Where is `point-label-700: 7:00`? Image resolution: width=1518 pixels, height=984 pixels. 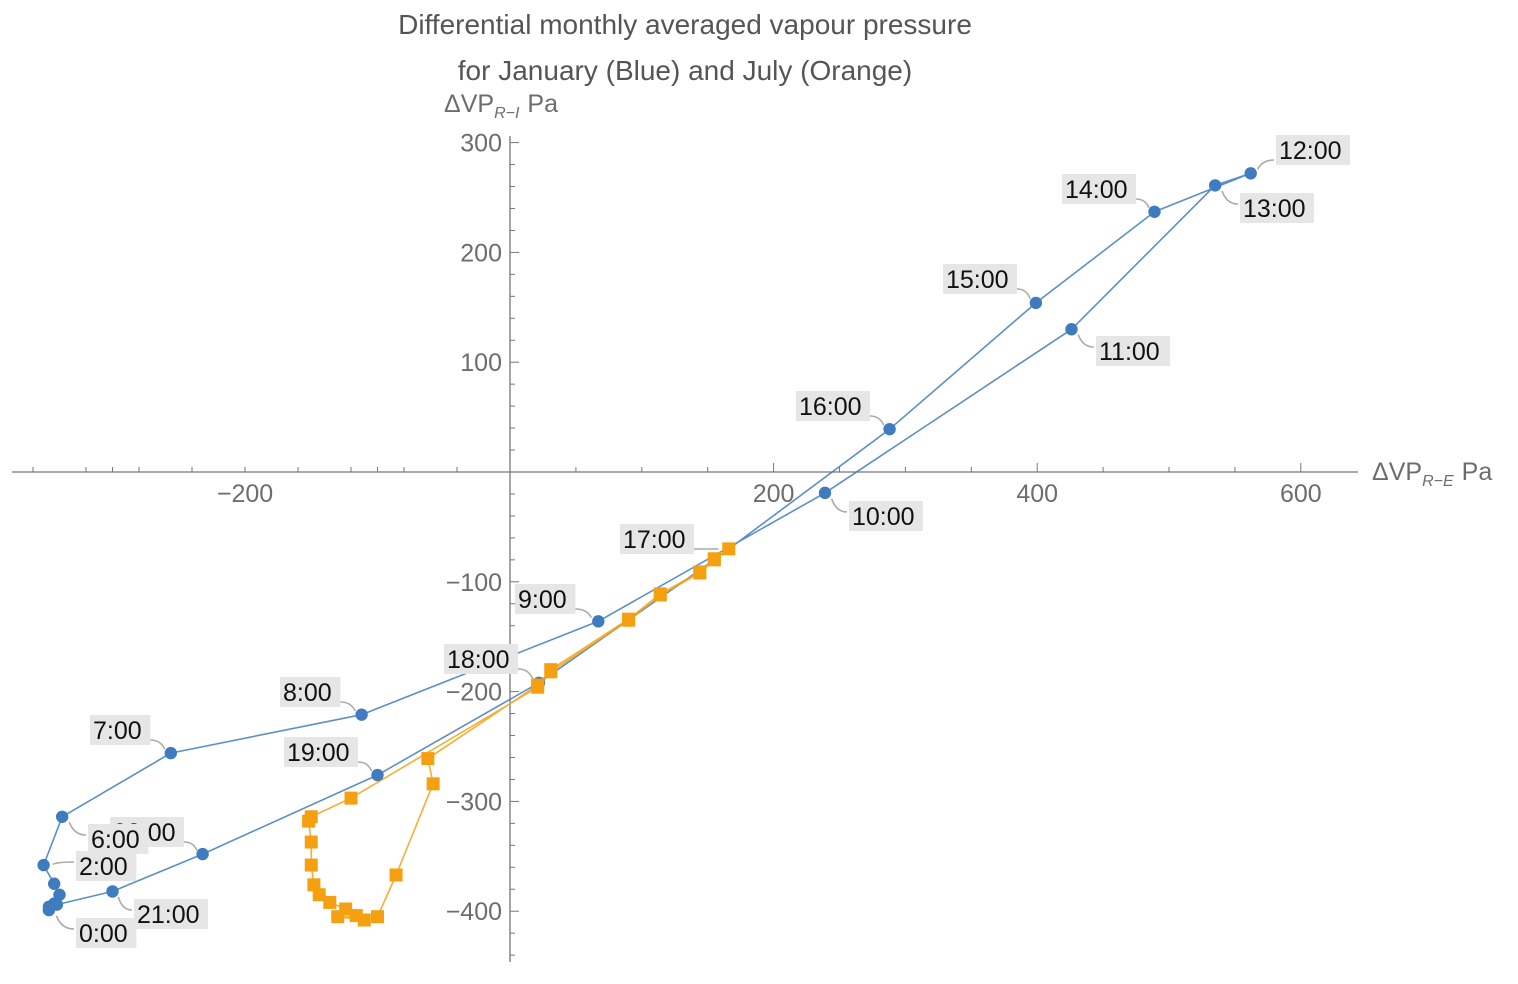
point-label-700: 7:00 is located at coordinates (128, 732).